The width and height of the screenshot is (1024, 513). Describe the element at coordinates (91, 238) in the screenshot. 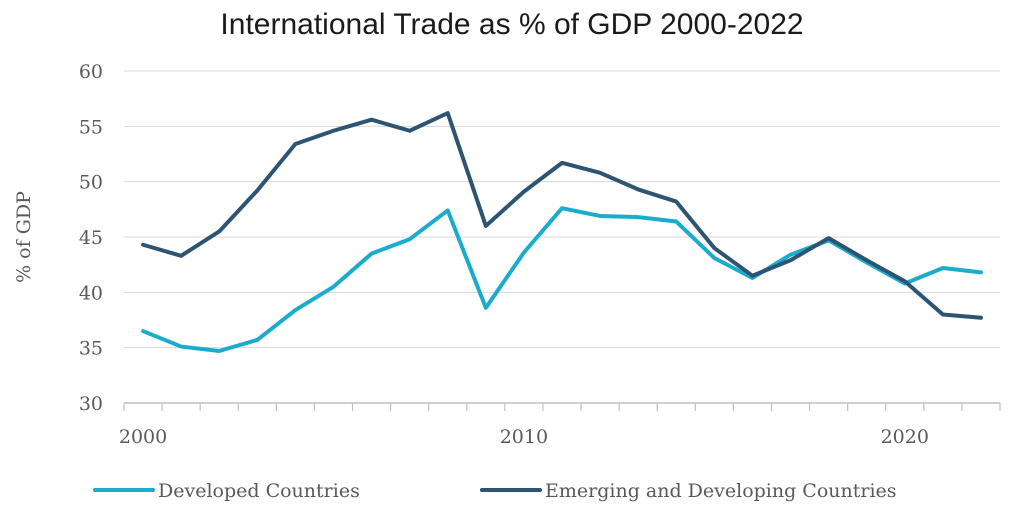

I see `y-tick-label-45: 45` at that location.